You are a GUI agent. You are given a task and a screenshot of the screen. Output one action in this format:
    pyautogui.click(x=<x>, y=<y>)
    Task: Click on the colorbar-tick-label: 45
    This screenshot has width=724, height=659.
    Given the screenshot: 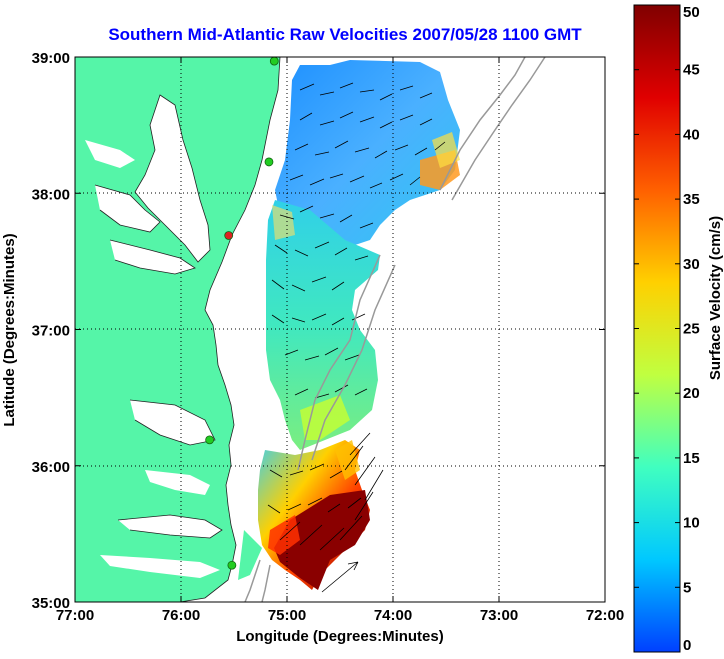 What is the action you would take?
    pyautogui.click(x=691, y=70)
    